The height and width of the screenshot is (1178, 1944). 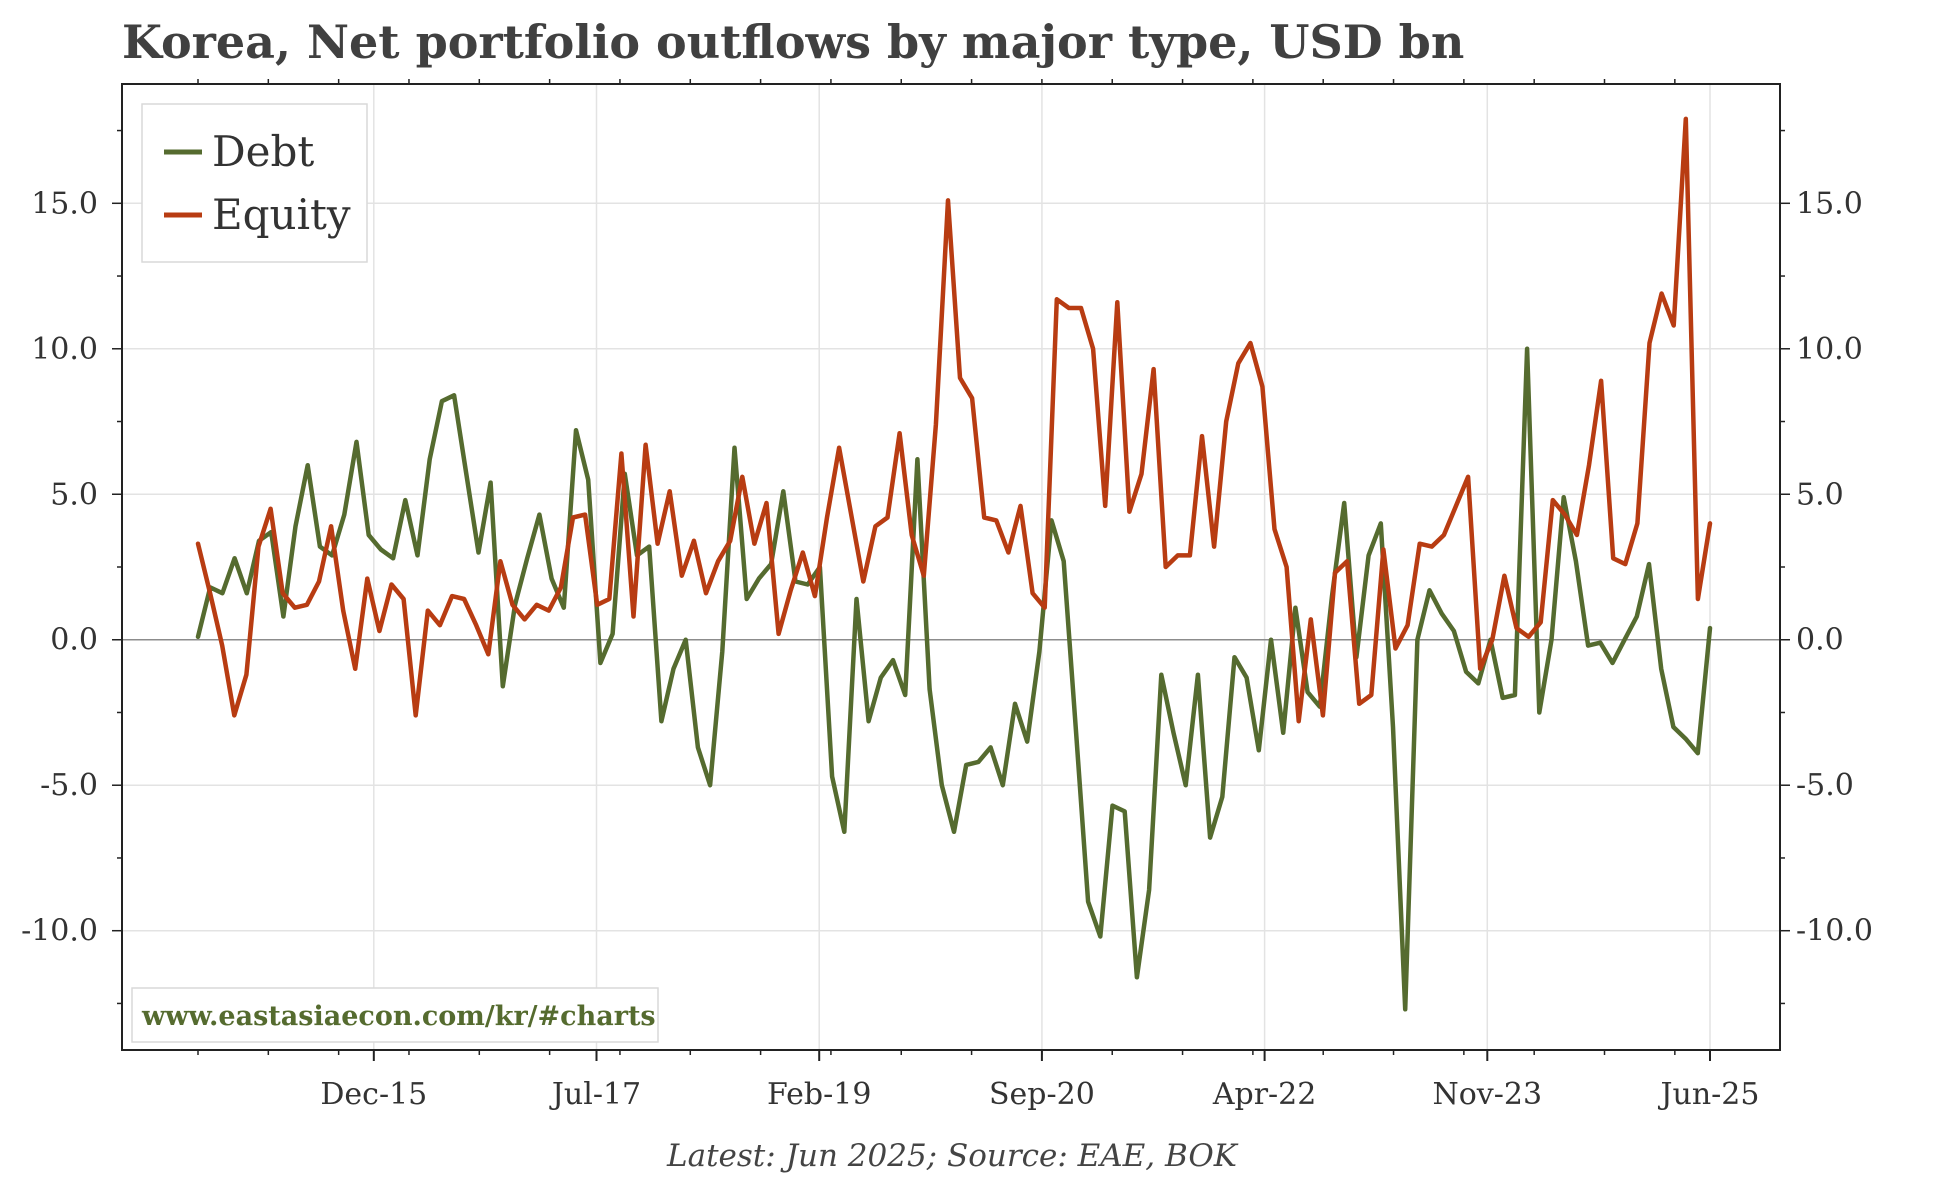 What do you see at coordinates (1834, 567) in the screenshot?
I see `y-axis-right-labels: 15.0 10.0 5.0 0.0 -5.0 -10.0` at bounding box center [1834, 567].